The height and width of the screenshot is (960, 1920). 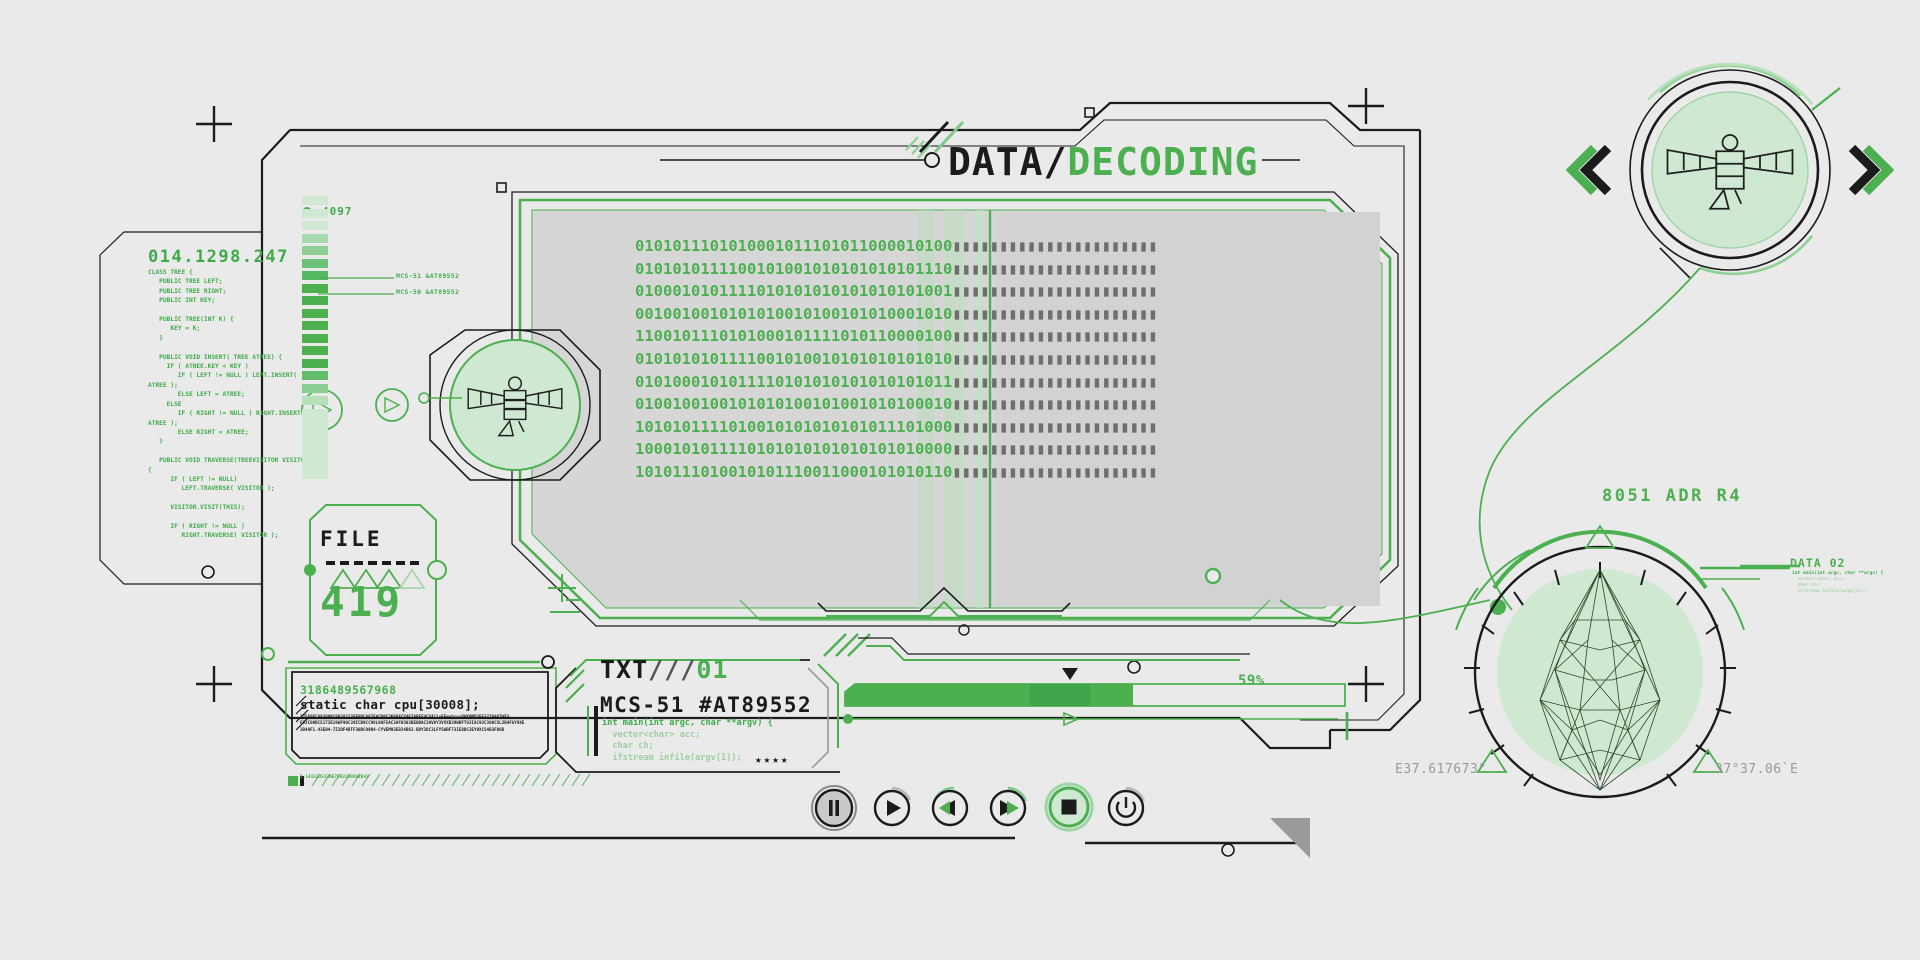 What do you see at coordinates (892, 808) in the screenshot?
I see `play-button` at bounding box center [892, 808].